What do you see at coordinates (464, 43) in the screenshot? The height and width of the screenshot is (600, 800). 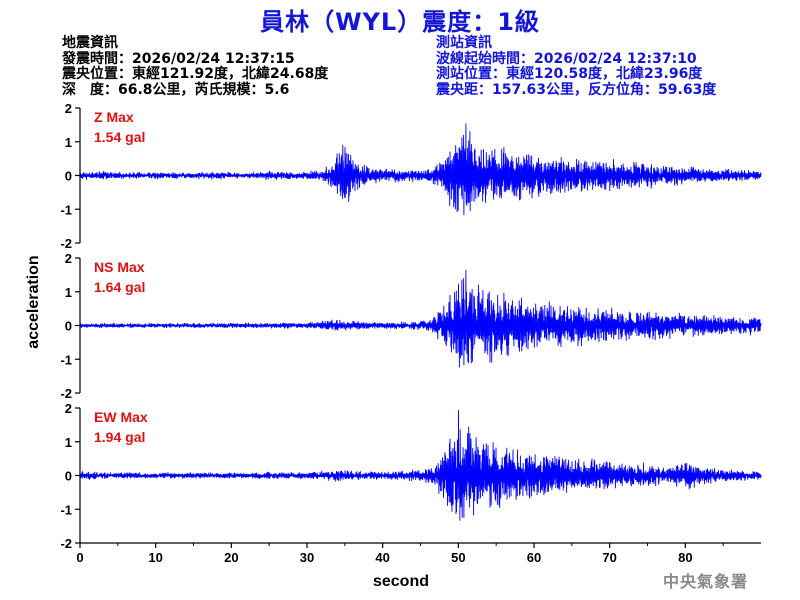 I see `station-info-heading: 測站資訊` at bounding box center [464, 43].